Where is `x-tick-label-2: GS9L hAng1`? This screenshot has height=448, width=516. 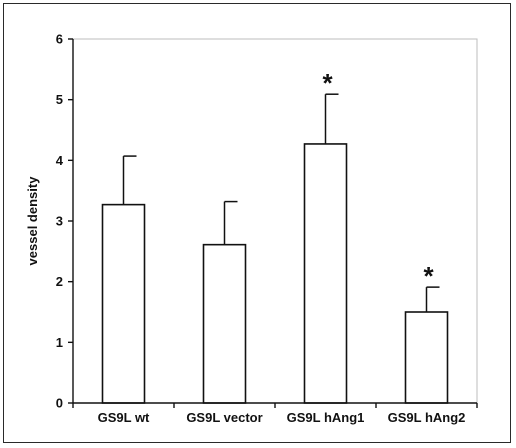
x-tick-label-2: GS9L hAng1 is located at coordinates (326, 417).